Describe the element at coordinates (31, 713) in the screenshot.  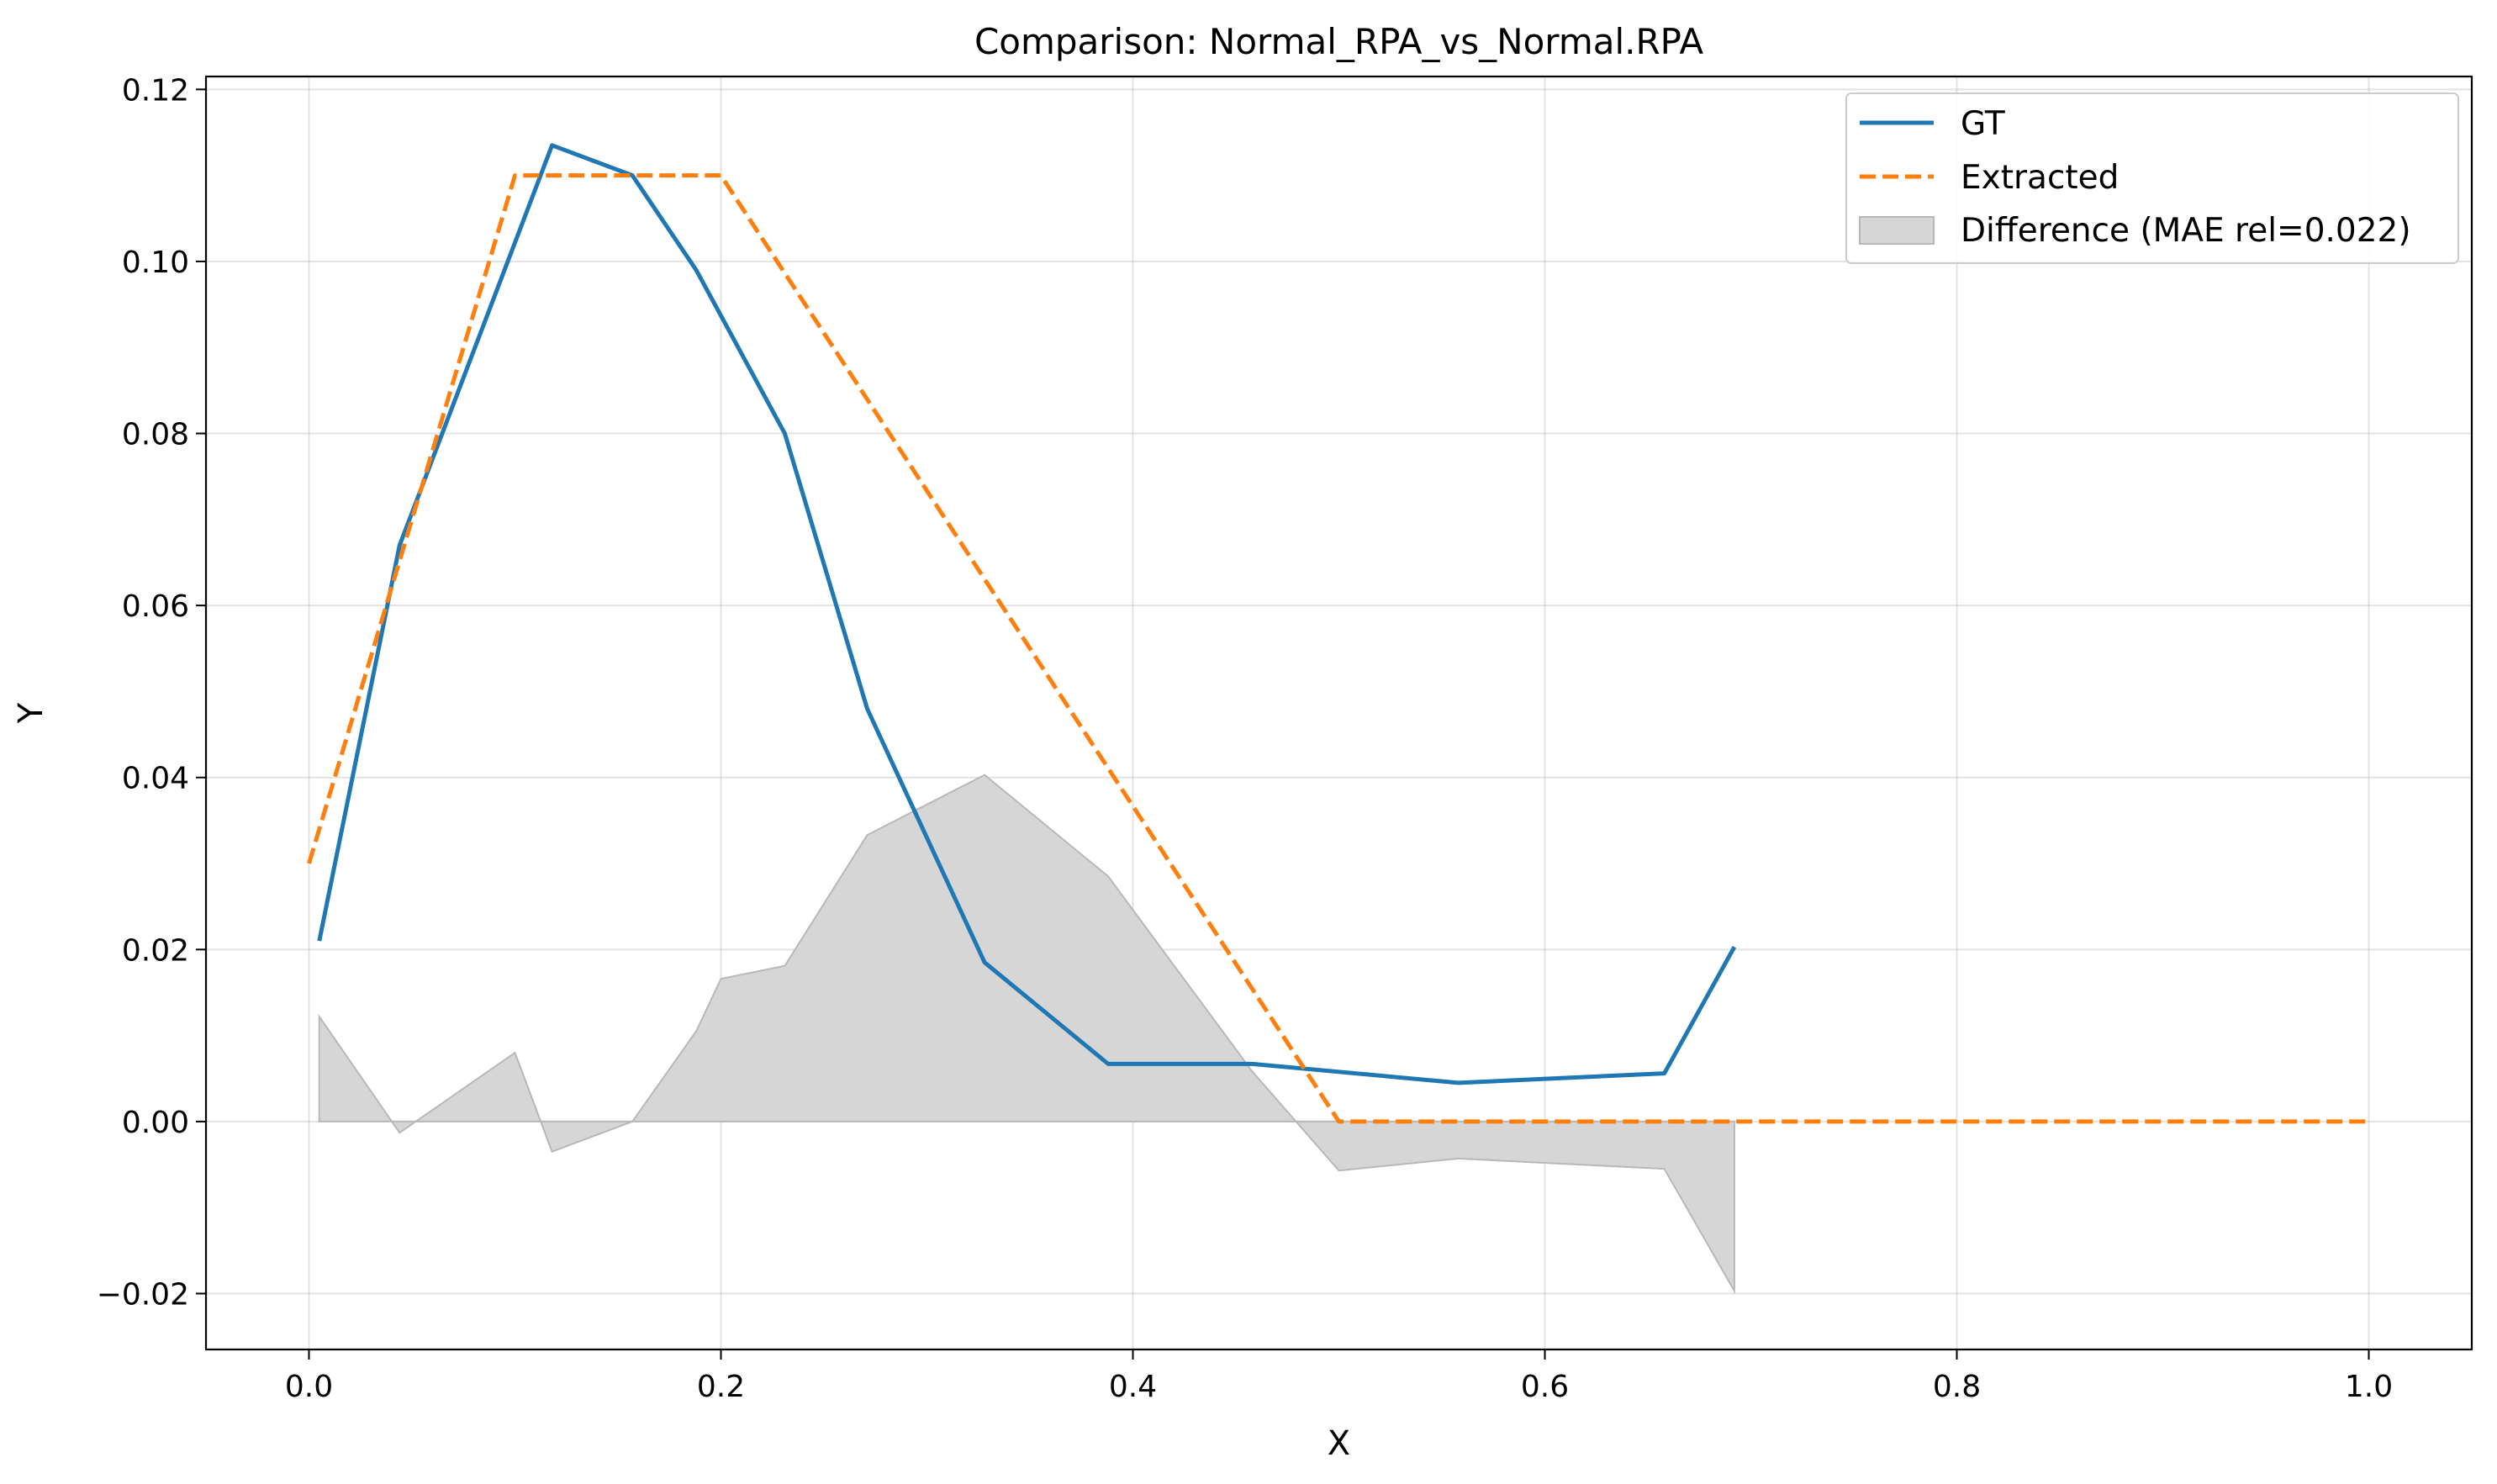
I see `y-axis-label: Y` at that location.